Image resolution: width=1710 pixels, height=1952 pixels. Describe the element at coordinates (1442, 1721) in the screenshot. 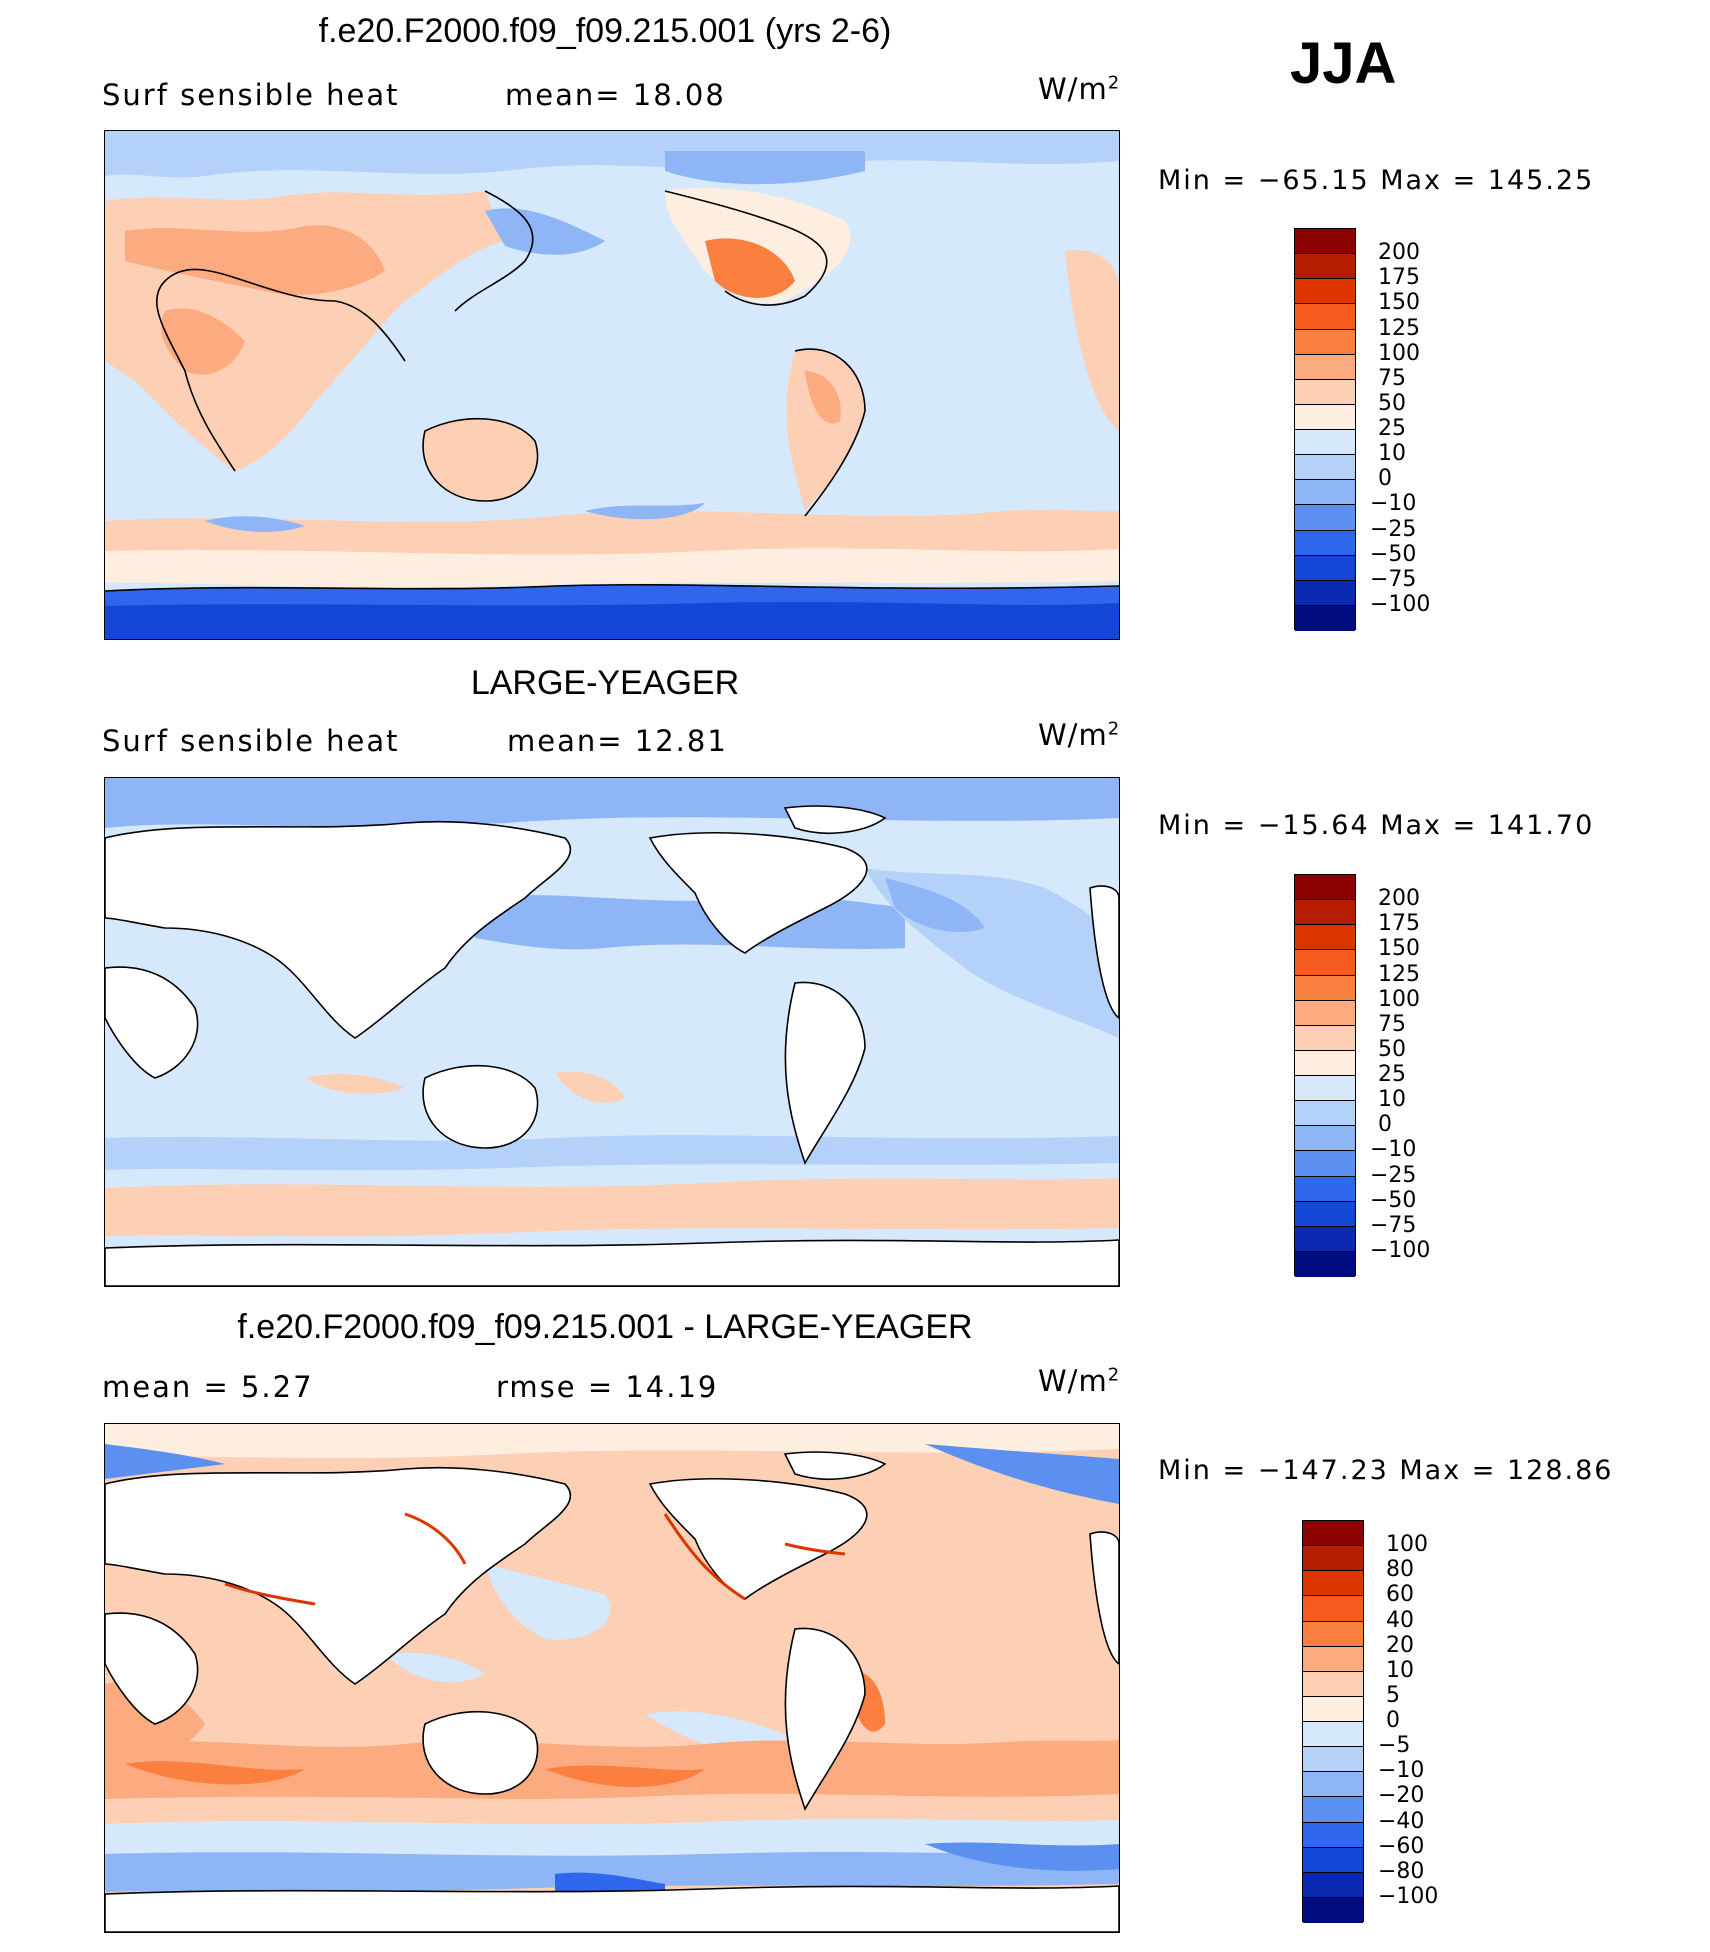

I see `panel3-colorbar-labels: 100 80 60 40 20 10 5 0 −5 −10 −20 −40 −60 −80 −100` at that location.